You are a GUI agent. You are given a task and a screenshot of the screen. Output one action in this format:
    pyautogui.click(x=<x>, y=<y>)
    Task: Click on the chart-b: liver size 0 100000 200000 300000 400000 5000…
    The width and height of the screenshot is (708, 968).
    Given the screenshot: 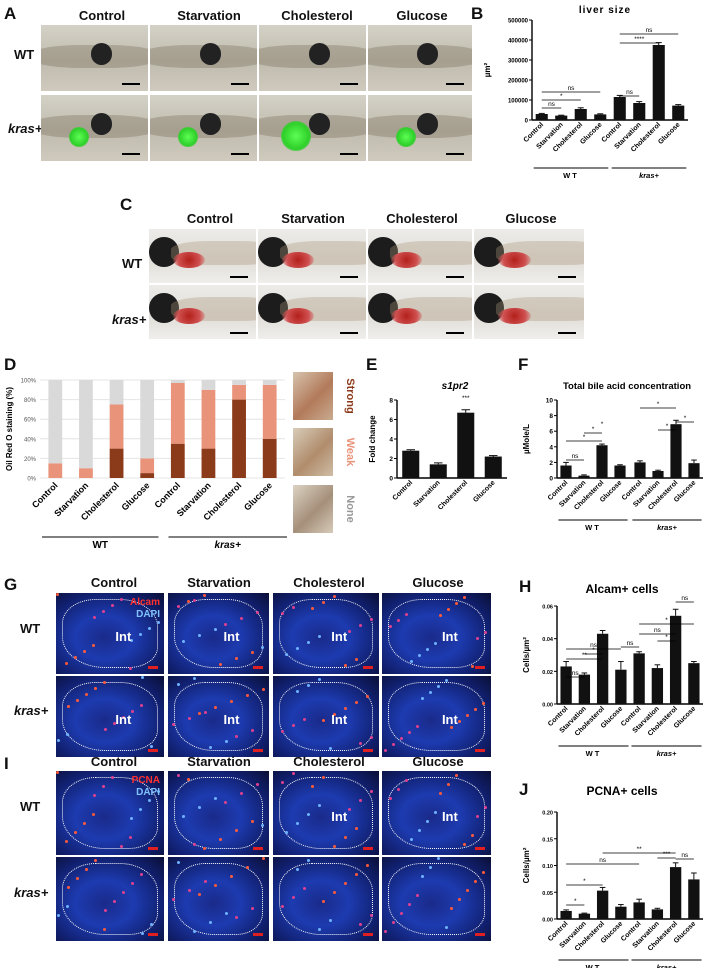 What is the action you would take?
    pyautogui.click(x=585, y=92)
    